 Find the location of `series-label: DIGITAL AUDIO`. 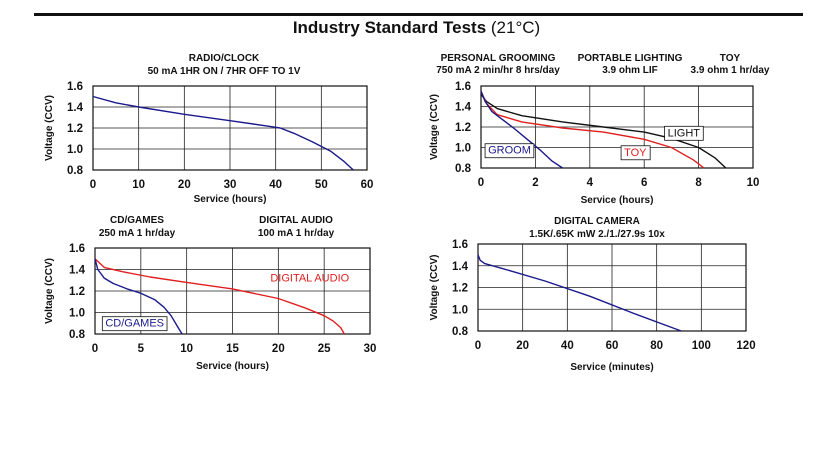

series-label: DIGITAL AUDIO is located at coordinates (309, 279).